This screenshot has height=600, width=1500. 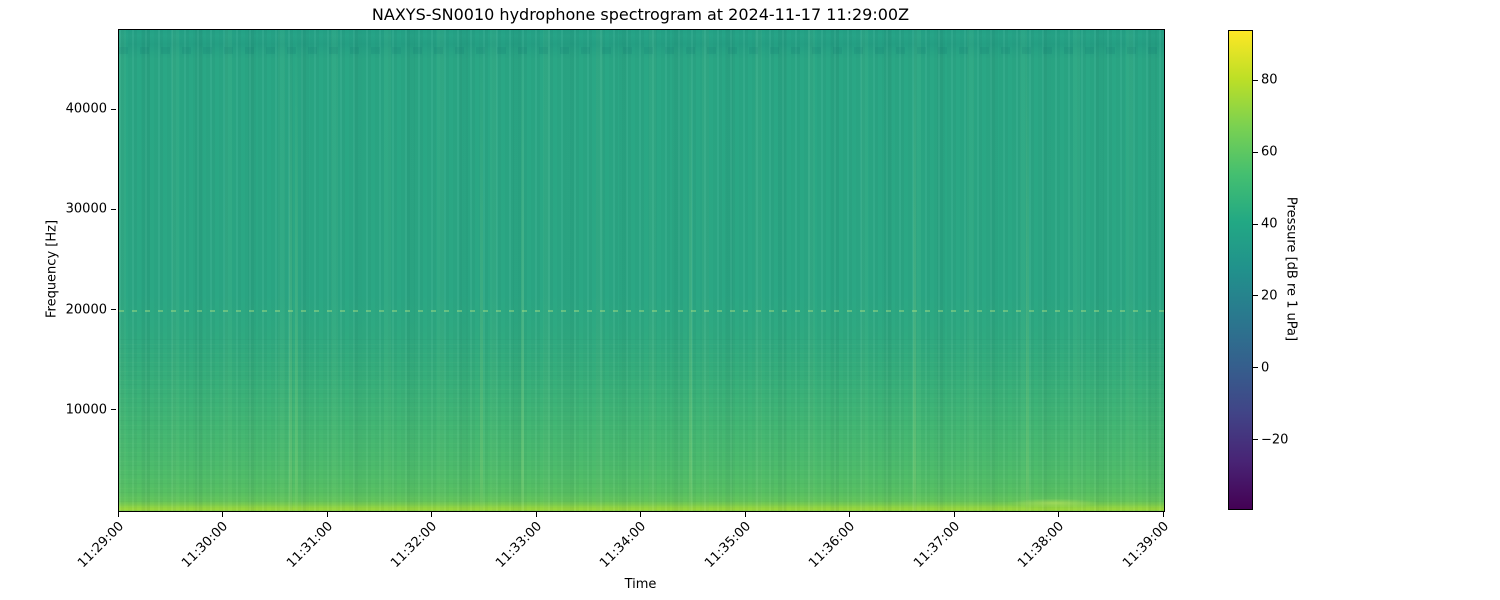 What do you see at coordinates (86, 410) in the screenshot?
I see `y-tick-label: 10000` at bounding box center [86, 410].